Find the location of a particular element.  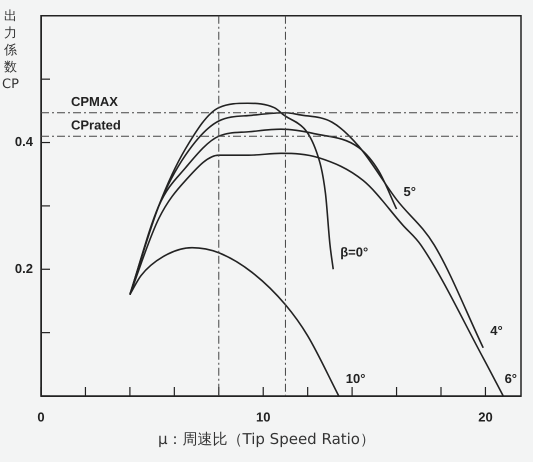

series-label: 5° is located at coordinates (410, 192).